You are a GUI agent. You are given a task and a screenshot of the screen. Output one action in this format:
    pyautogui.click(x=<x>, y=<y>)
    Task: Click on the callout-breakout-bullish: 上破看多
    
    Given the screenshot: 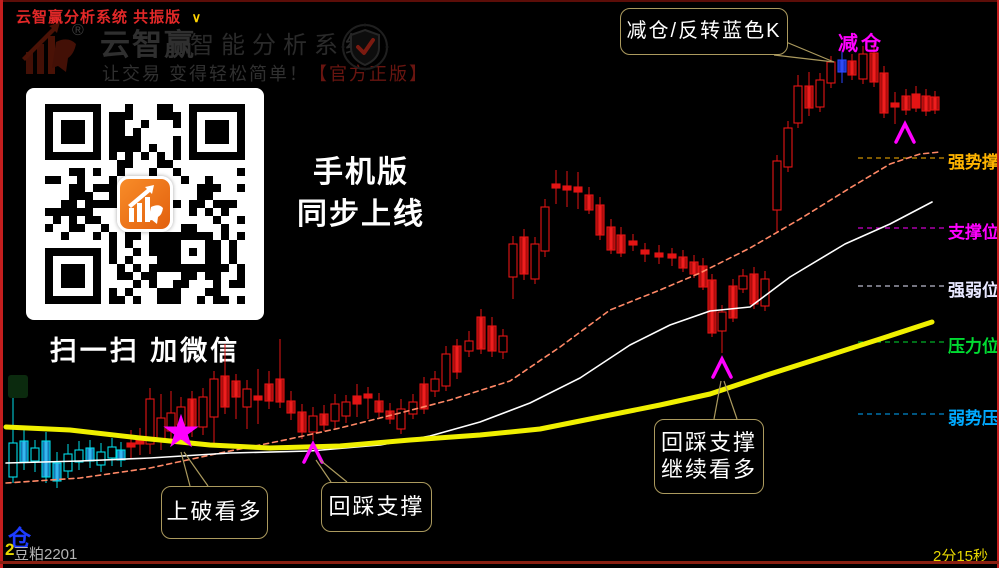 What is the action you would take?
    pyautogui.click(x=214, y=512)
    